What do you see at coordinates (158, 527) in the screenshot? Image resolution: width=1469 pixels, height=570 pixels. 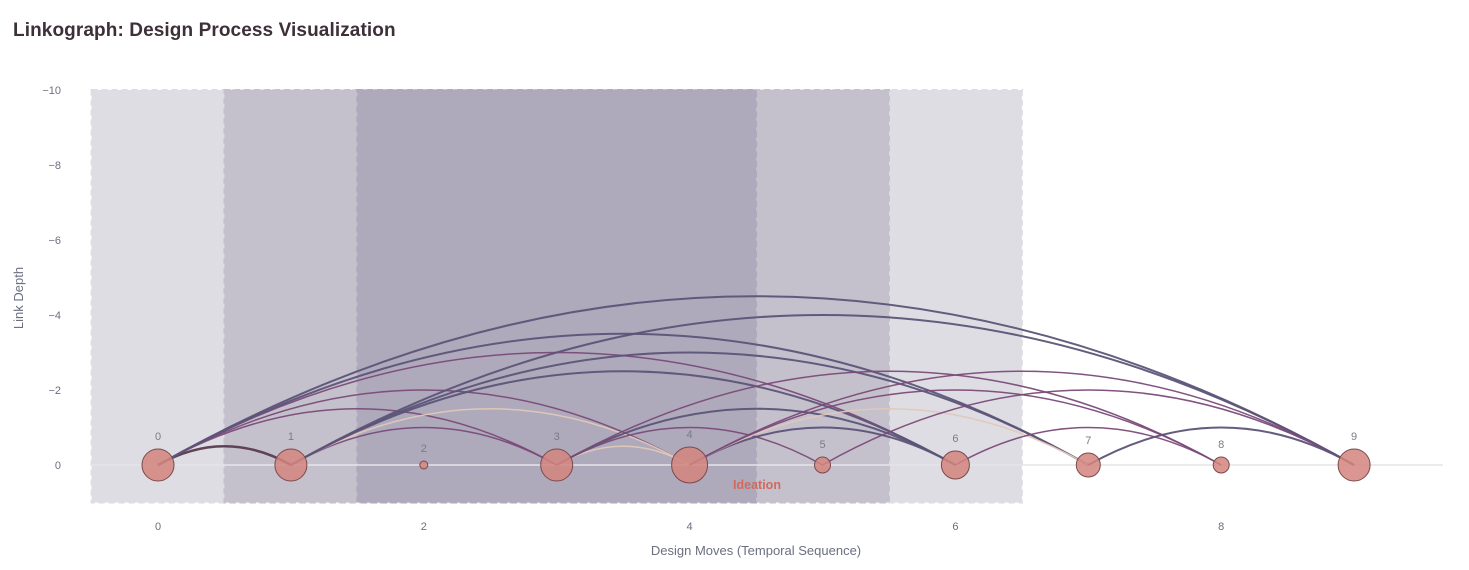 I see `x-tick-label: 0` at bounding box center [158, 527].